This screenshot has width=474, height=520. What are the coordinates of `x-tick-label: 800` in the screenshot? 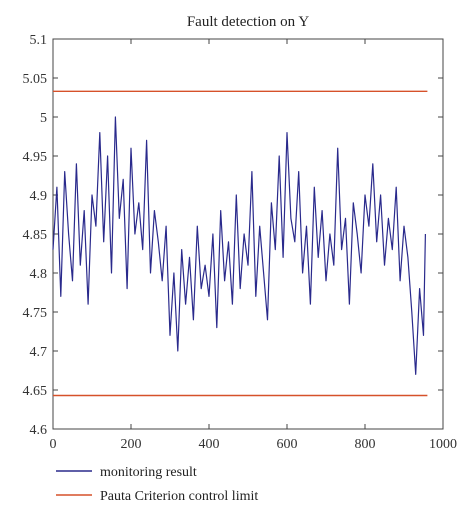 It's located at (365, 444).